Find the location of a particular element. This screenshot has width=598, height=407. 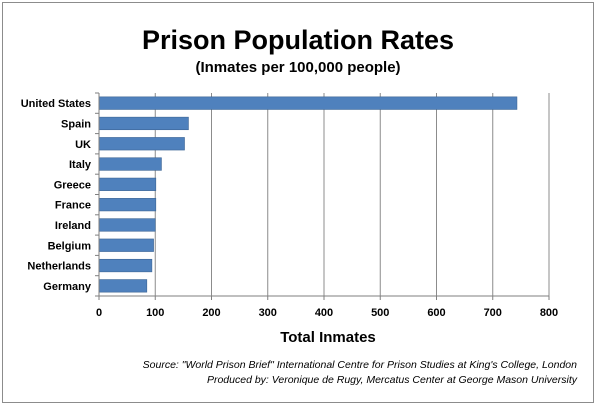

category-label: Greece is located at coordinates (72, 185).